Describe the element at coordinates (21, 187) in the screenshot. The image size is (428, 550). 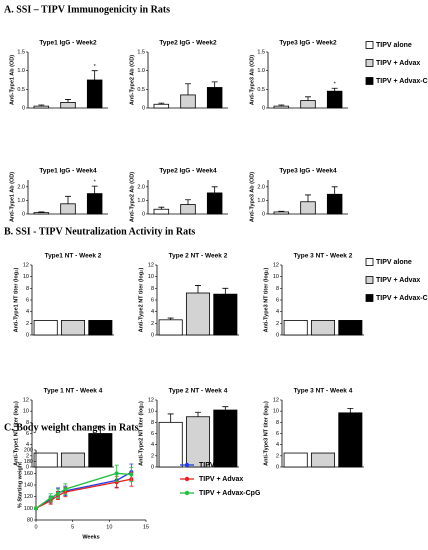
I see `y-tick-label: 2.0` at that location.